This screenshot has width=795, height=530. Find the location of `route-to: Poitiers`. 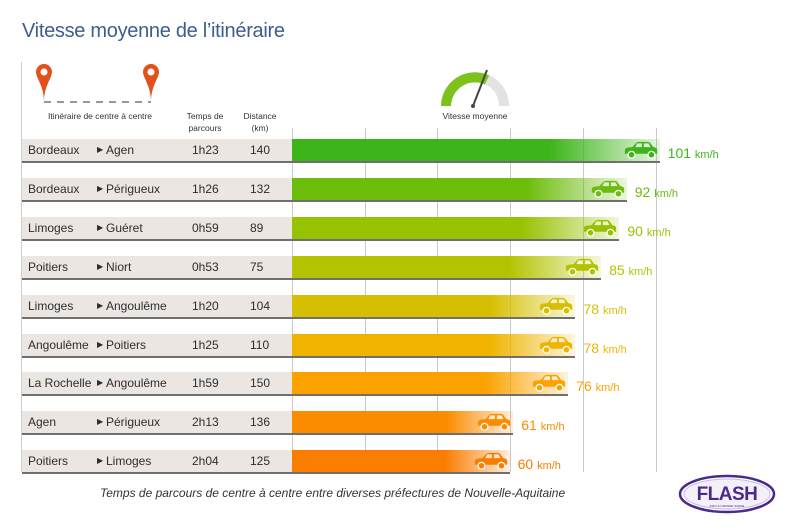

route-to: Poitiers is located at coordinates (126, 345).